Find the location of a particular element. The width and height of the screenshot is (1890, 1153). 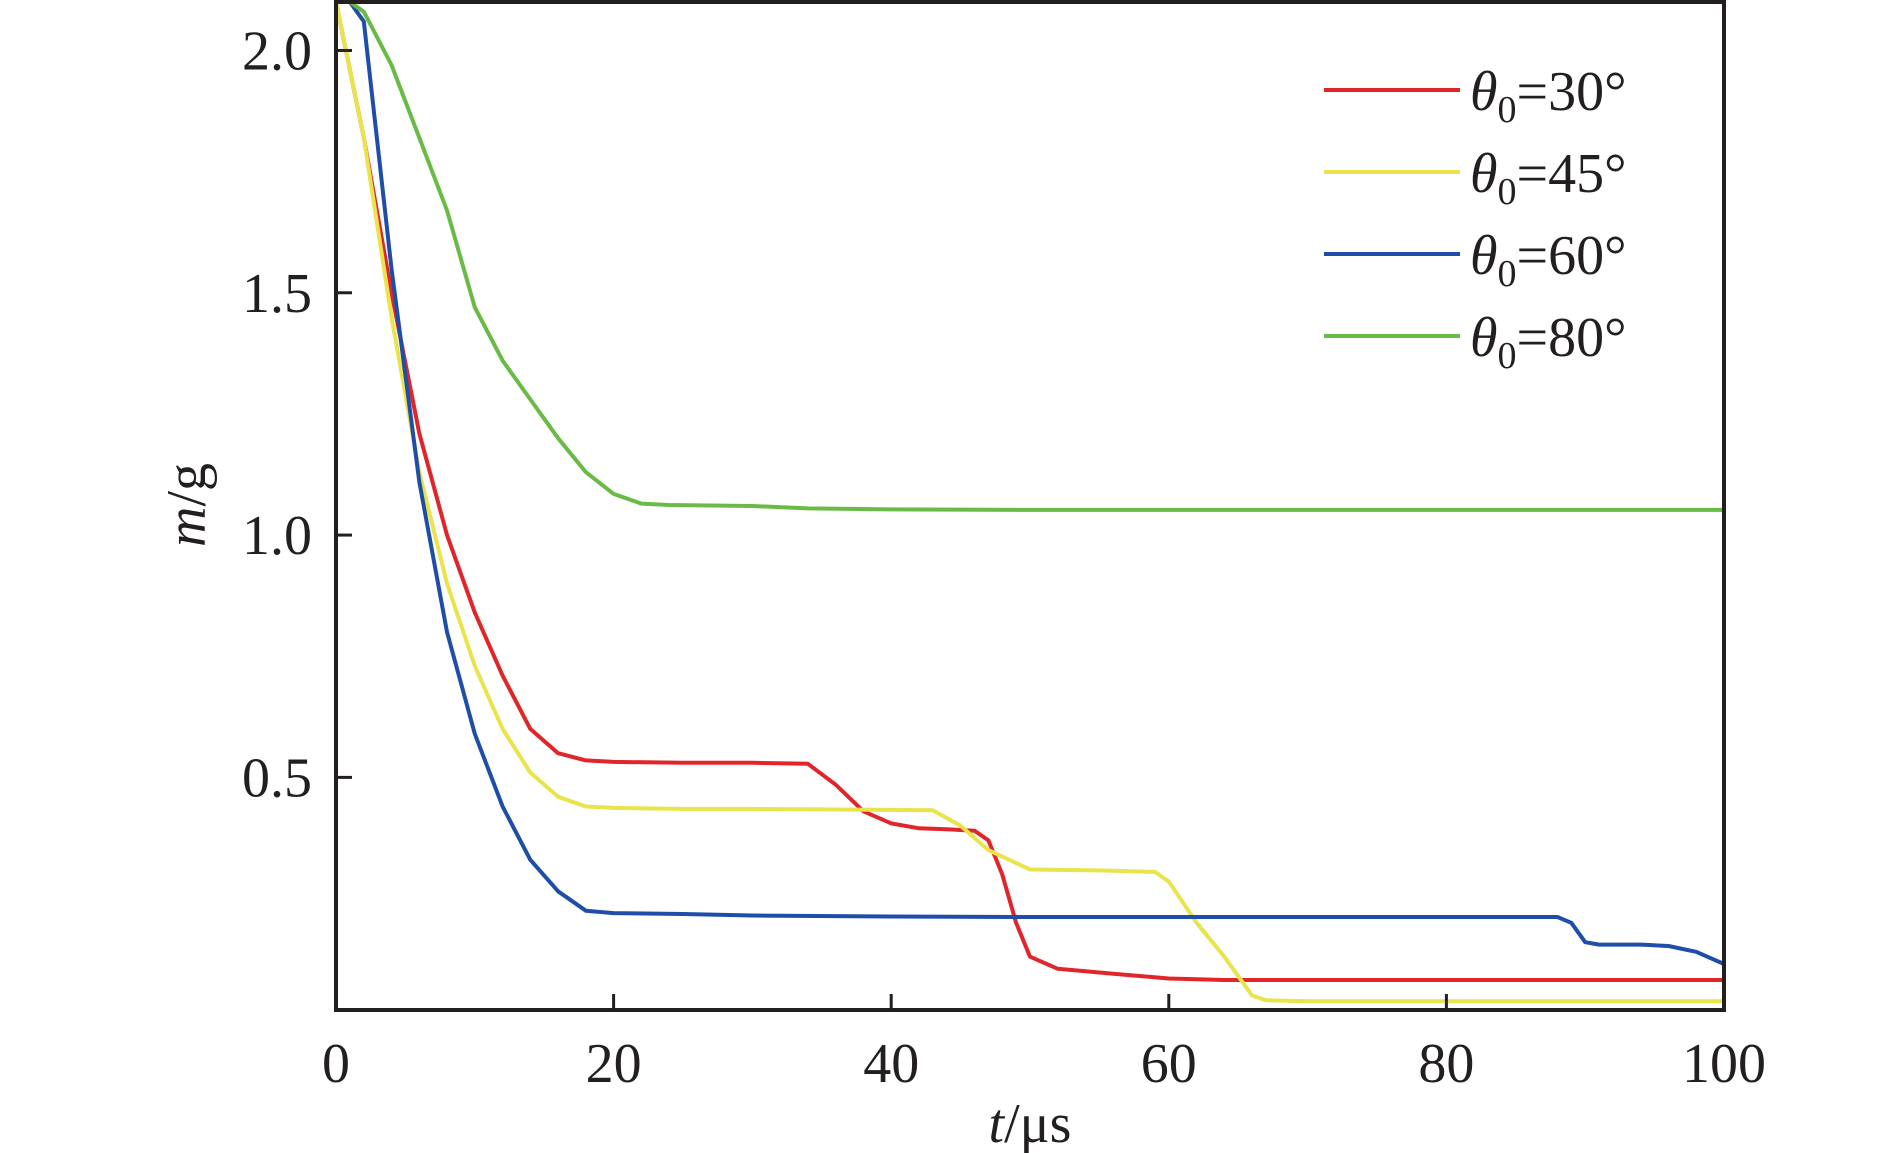

x-tick-label-3: 60 is located at coordinates (1169, 1064).